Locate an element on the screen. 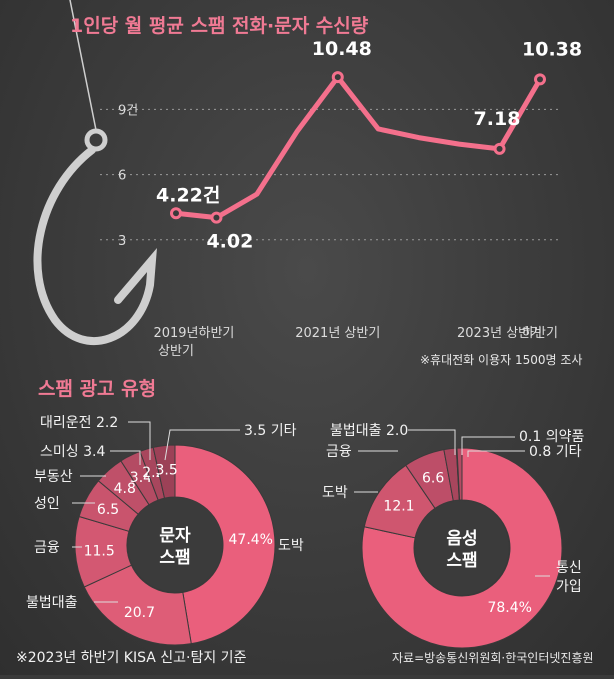 The height and width of the screenshot is (679, 614). fishing-line is located at coordinates (83, 65).